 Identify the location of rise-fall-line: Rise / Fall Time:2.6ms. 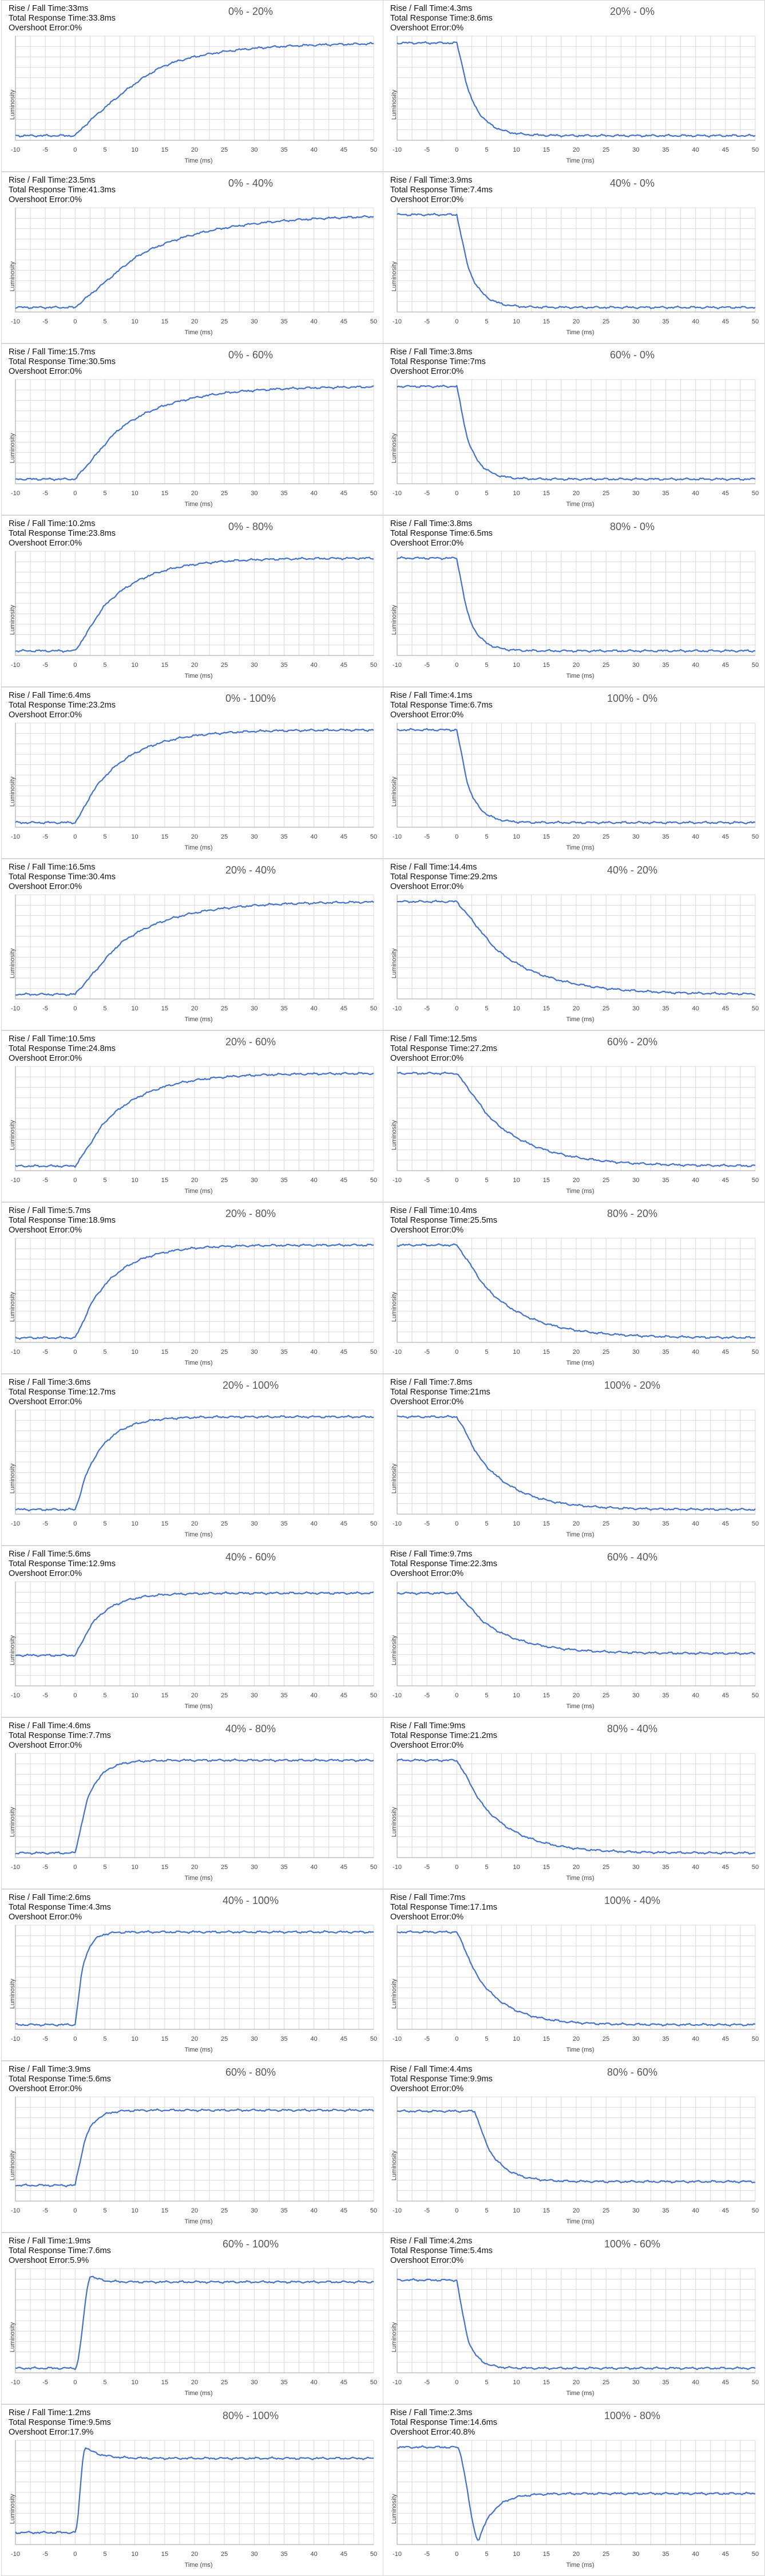
(60, 1898).